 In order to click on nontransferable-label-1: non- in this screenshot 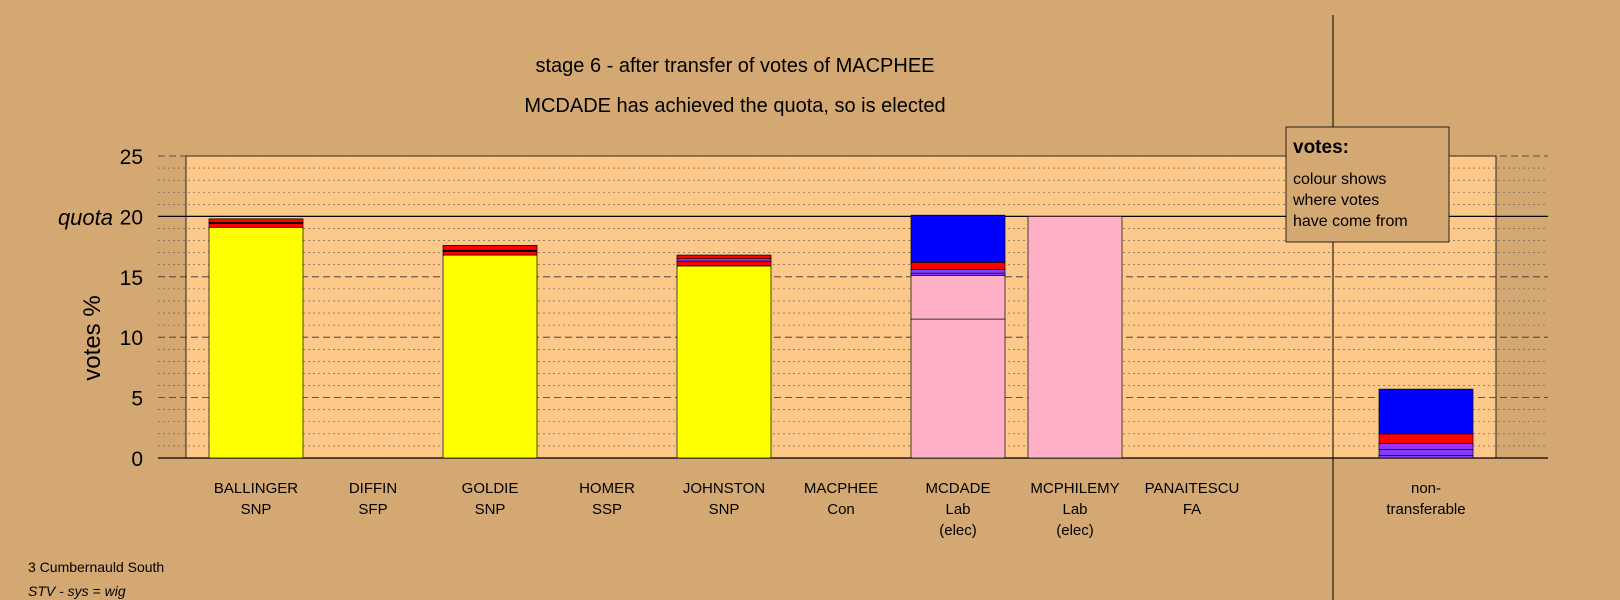, I will do `click(1426, 488)`.